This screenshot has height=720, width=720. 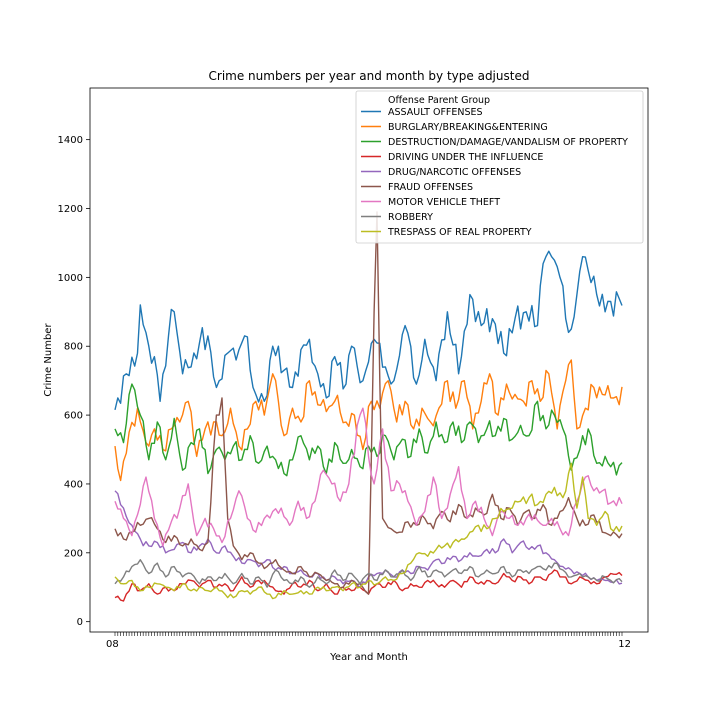 What do you see at coordinates (430, 187) in the screenshot?
I see `legend-label-5: FRAUD OFFENSES` at bounding box center [430, 187].